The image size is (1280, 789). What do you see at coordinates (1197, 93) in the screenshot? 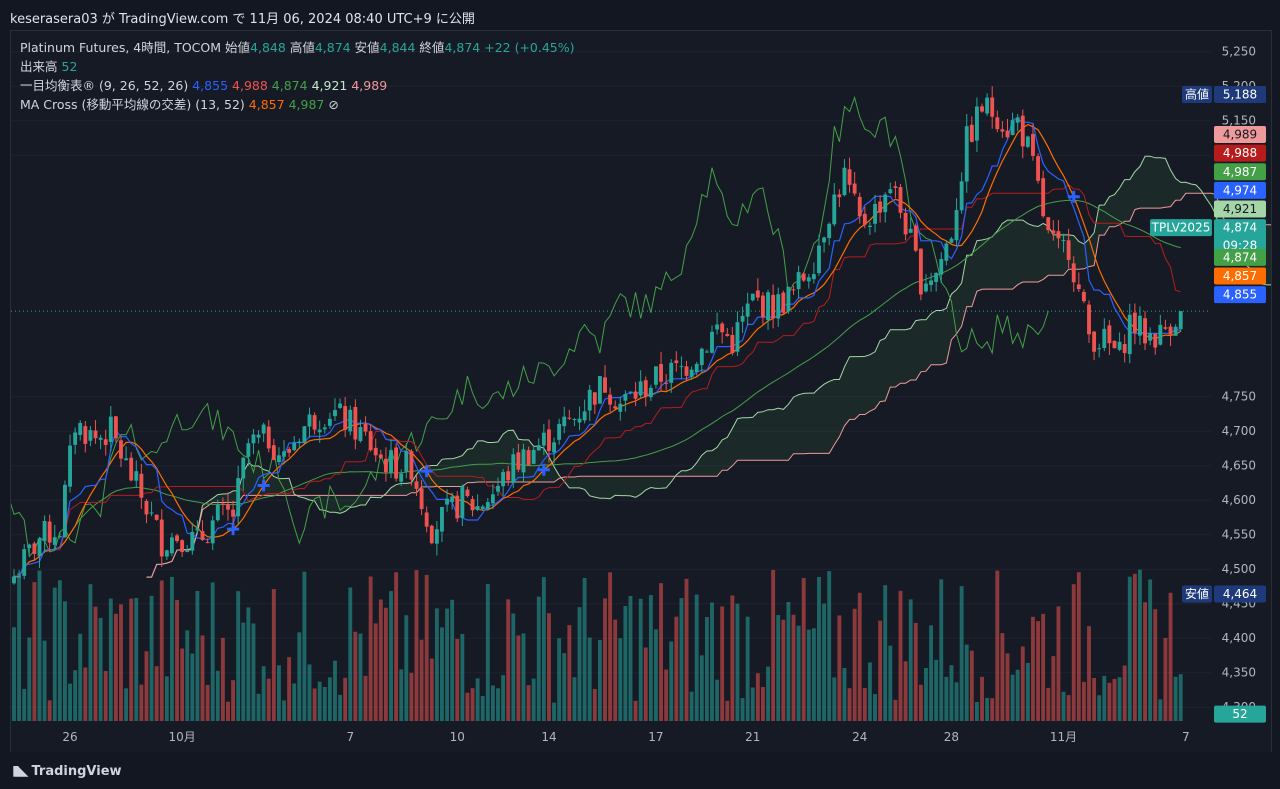
I see `price-tag-label: 高値` at bounding box center [1197, 93].